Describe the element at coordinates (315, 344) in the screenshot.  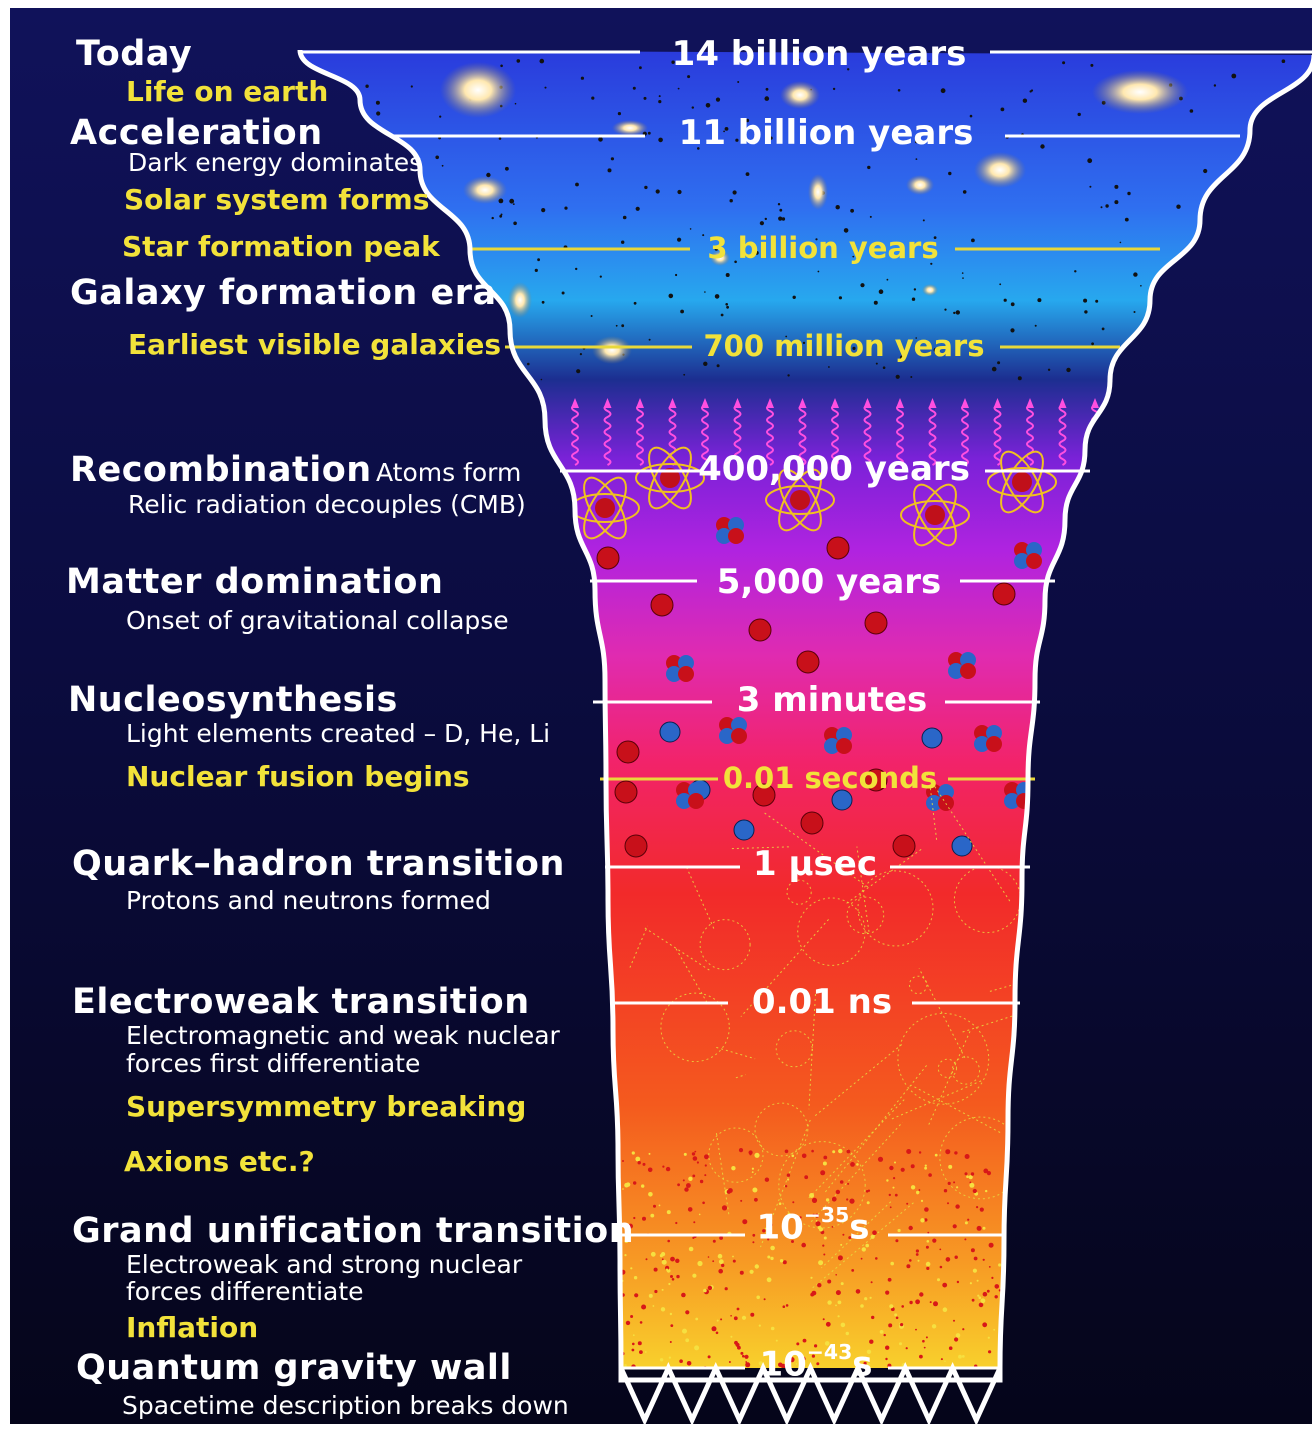
I see `earliest-galaxies-label: Earliest visible galaxies` at that location.